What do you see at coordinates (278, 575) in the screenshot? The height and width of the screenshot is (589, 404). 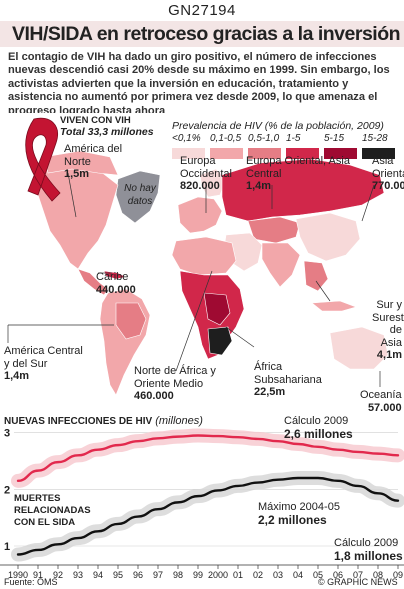 I see `x-tick-label: 03` at bounding box center [278, 575].